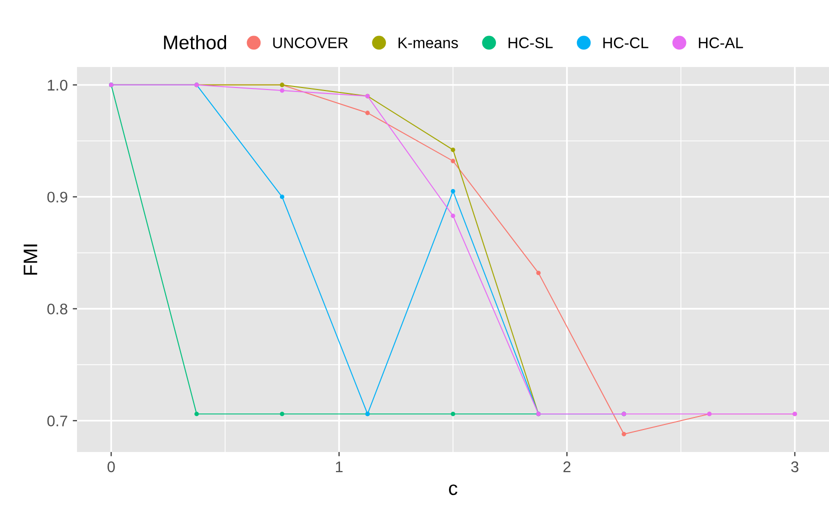  What do you see at coordinates (58, 85) in the screenshot?
I see `y-tick-label: 1.0` at bounding box center [58, 85].